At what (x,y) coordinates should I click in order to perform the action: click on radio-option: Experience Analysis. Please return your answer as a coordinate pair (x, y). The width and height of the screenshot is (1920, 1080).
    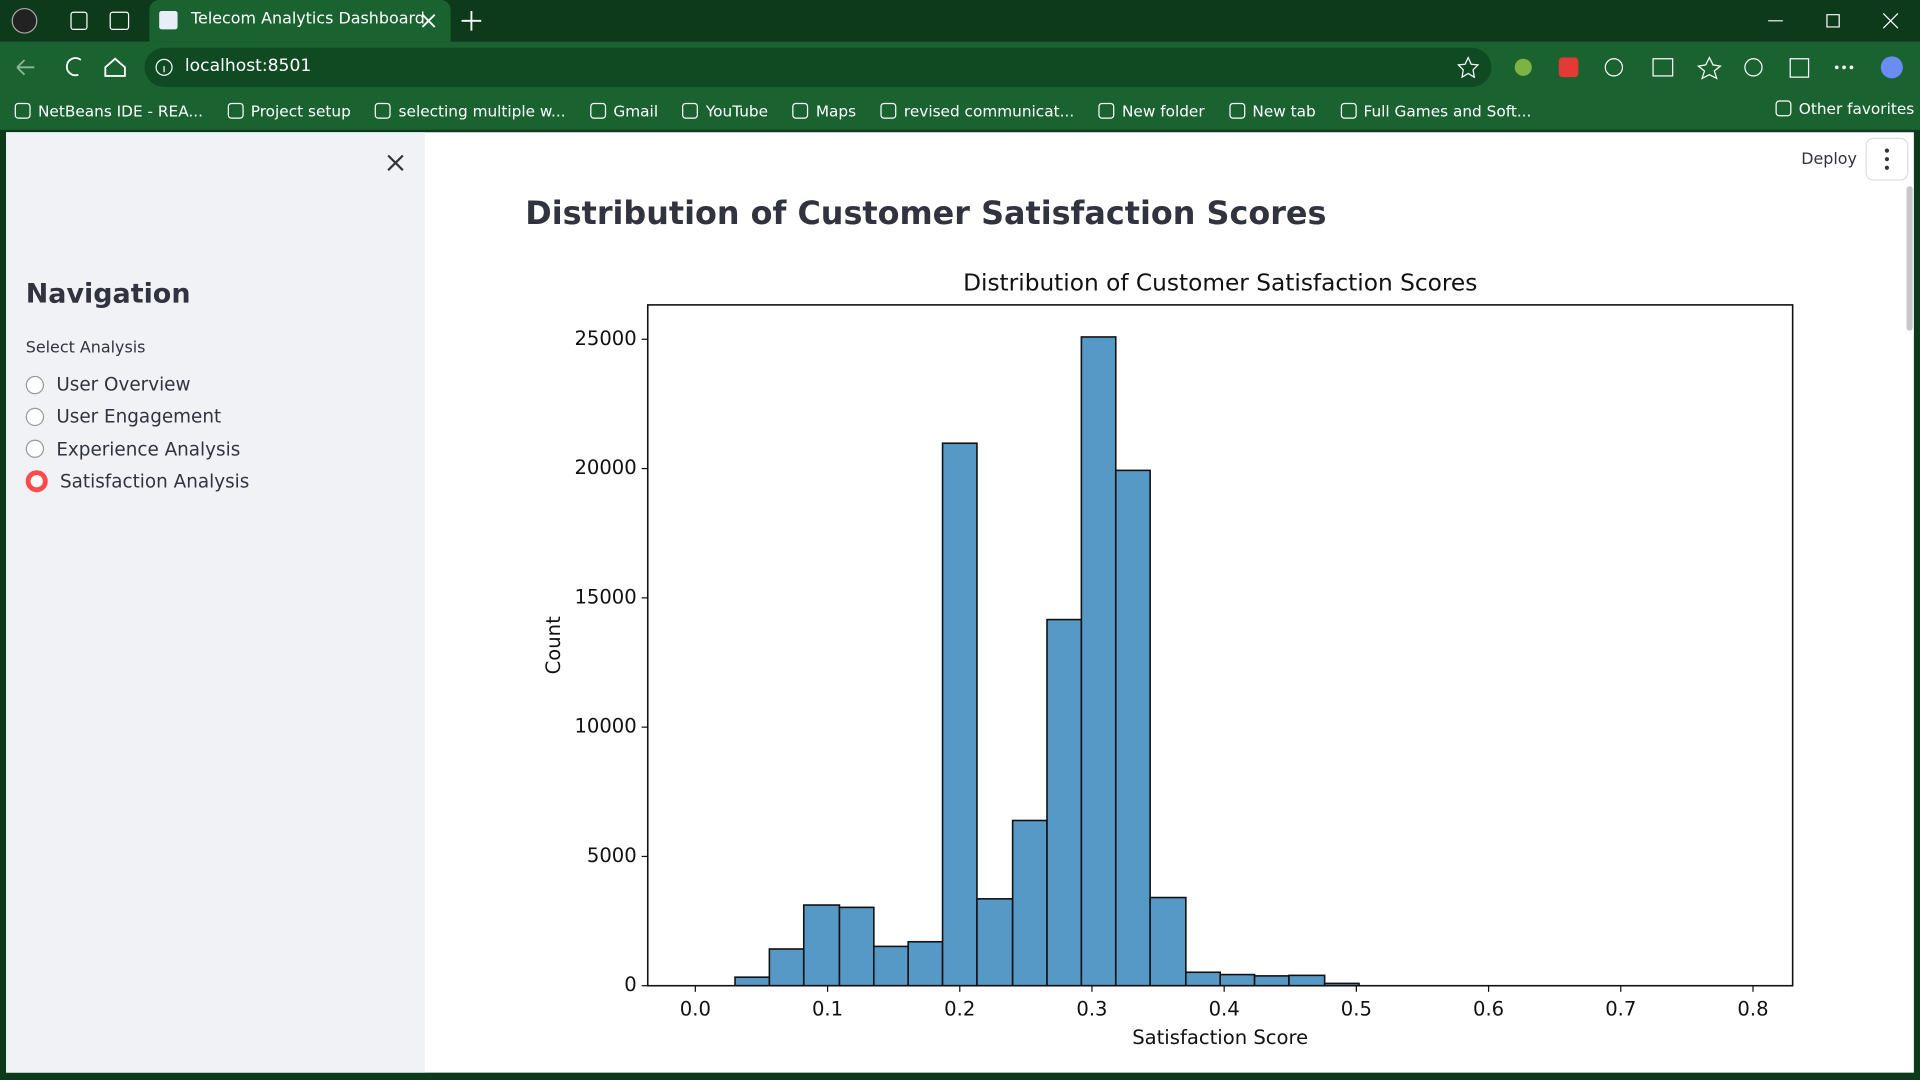
    Looking at the image, I should click on (133, 448).